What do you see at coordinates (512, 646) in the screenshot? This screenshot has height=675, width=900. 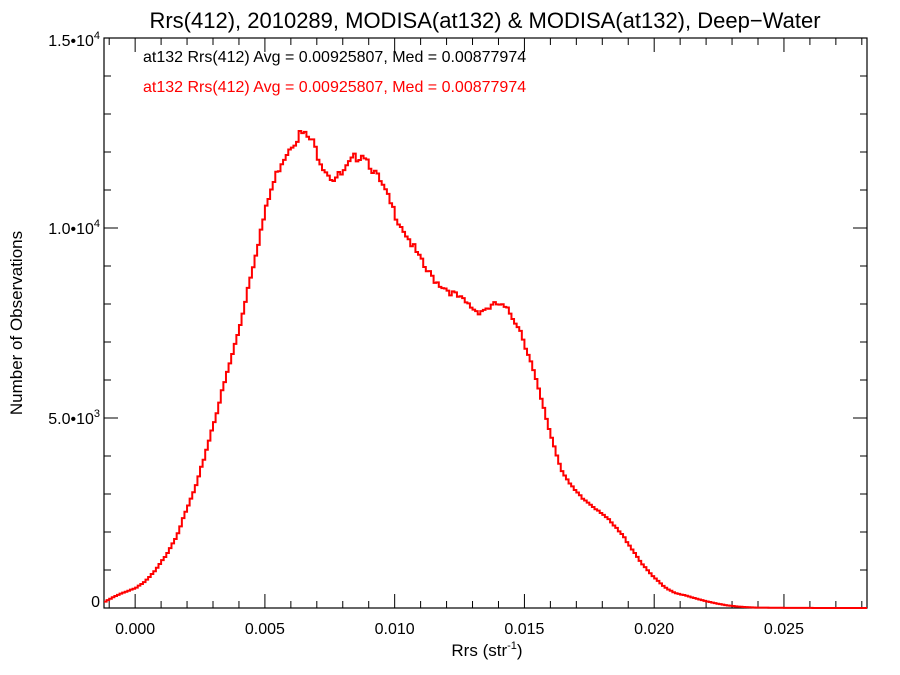 I see `x-axis-label-sup: -1` at bounding box center [512, 646].